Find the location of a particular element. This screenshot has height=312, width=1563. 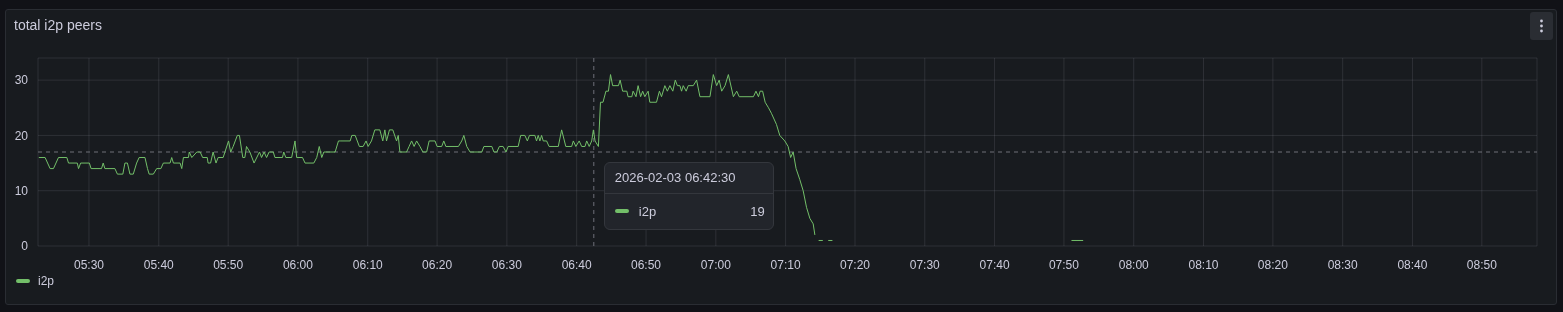

y-tick-label: 30 is located at coordinates (21, 80).